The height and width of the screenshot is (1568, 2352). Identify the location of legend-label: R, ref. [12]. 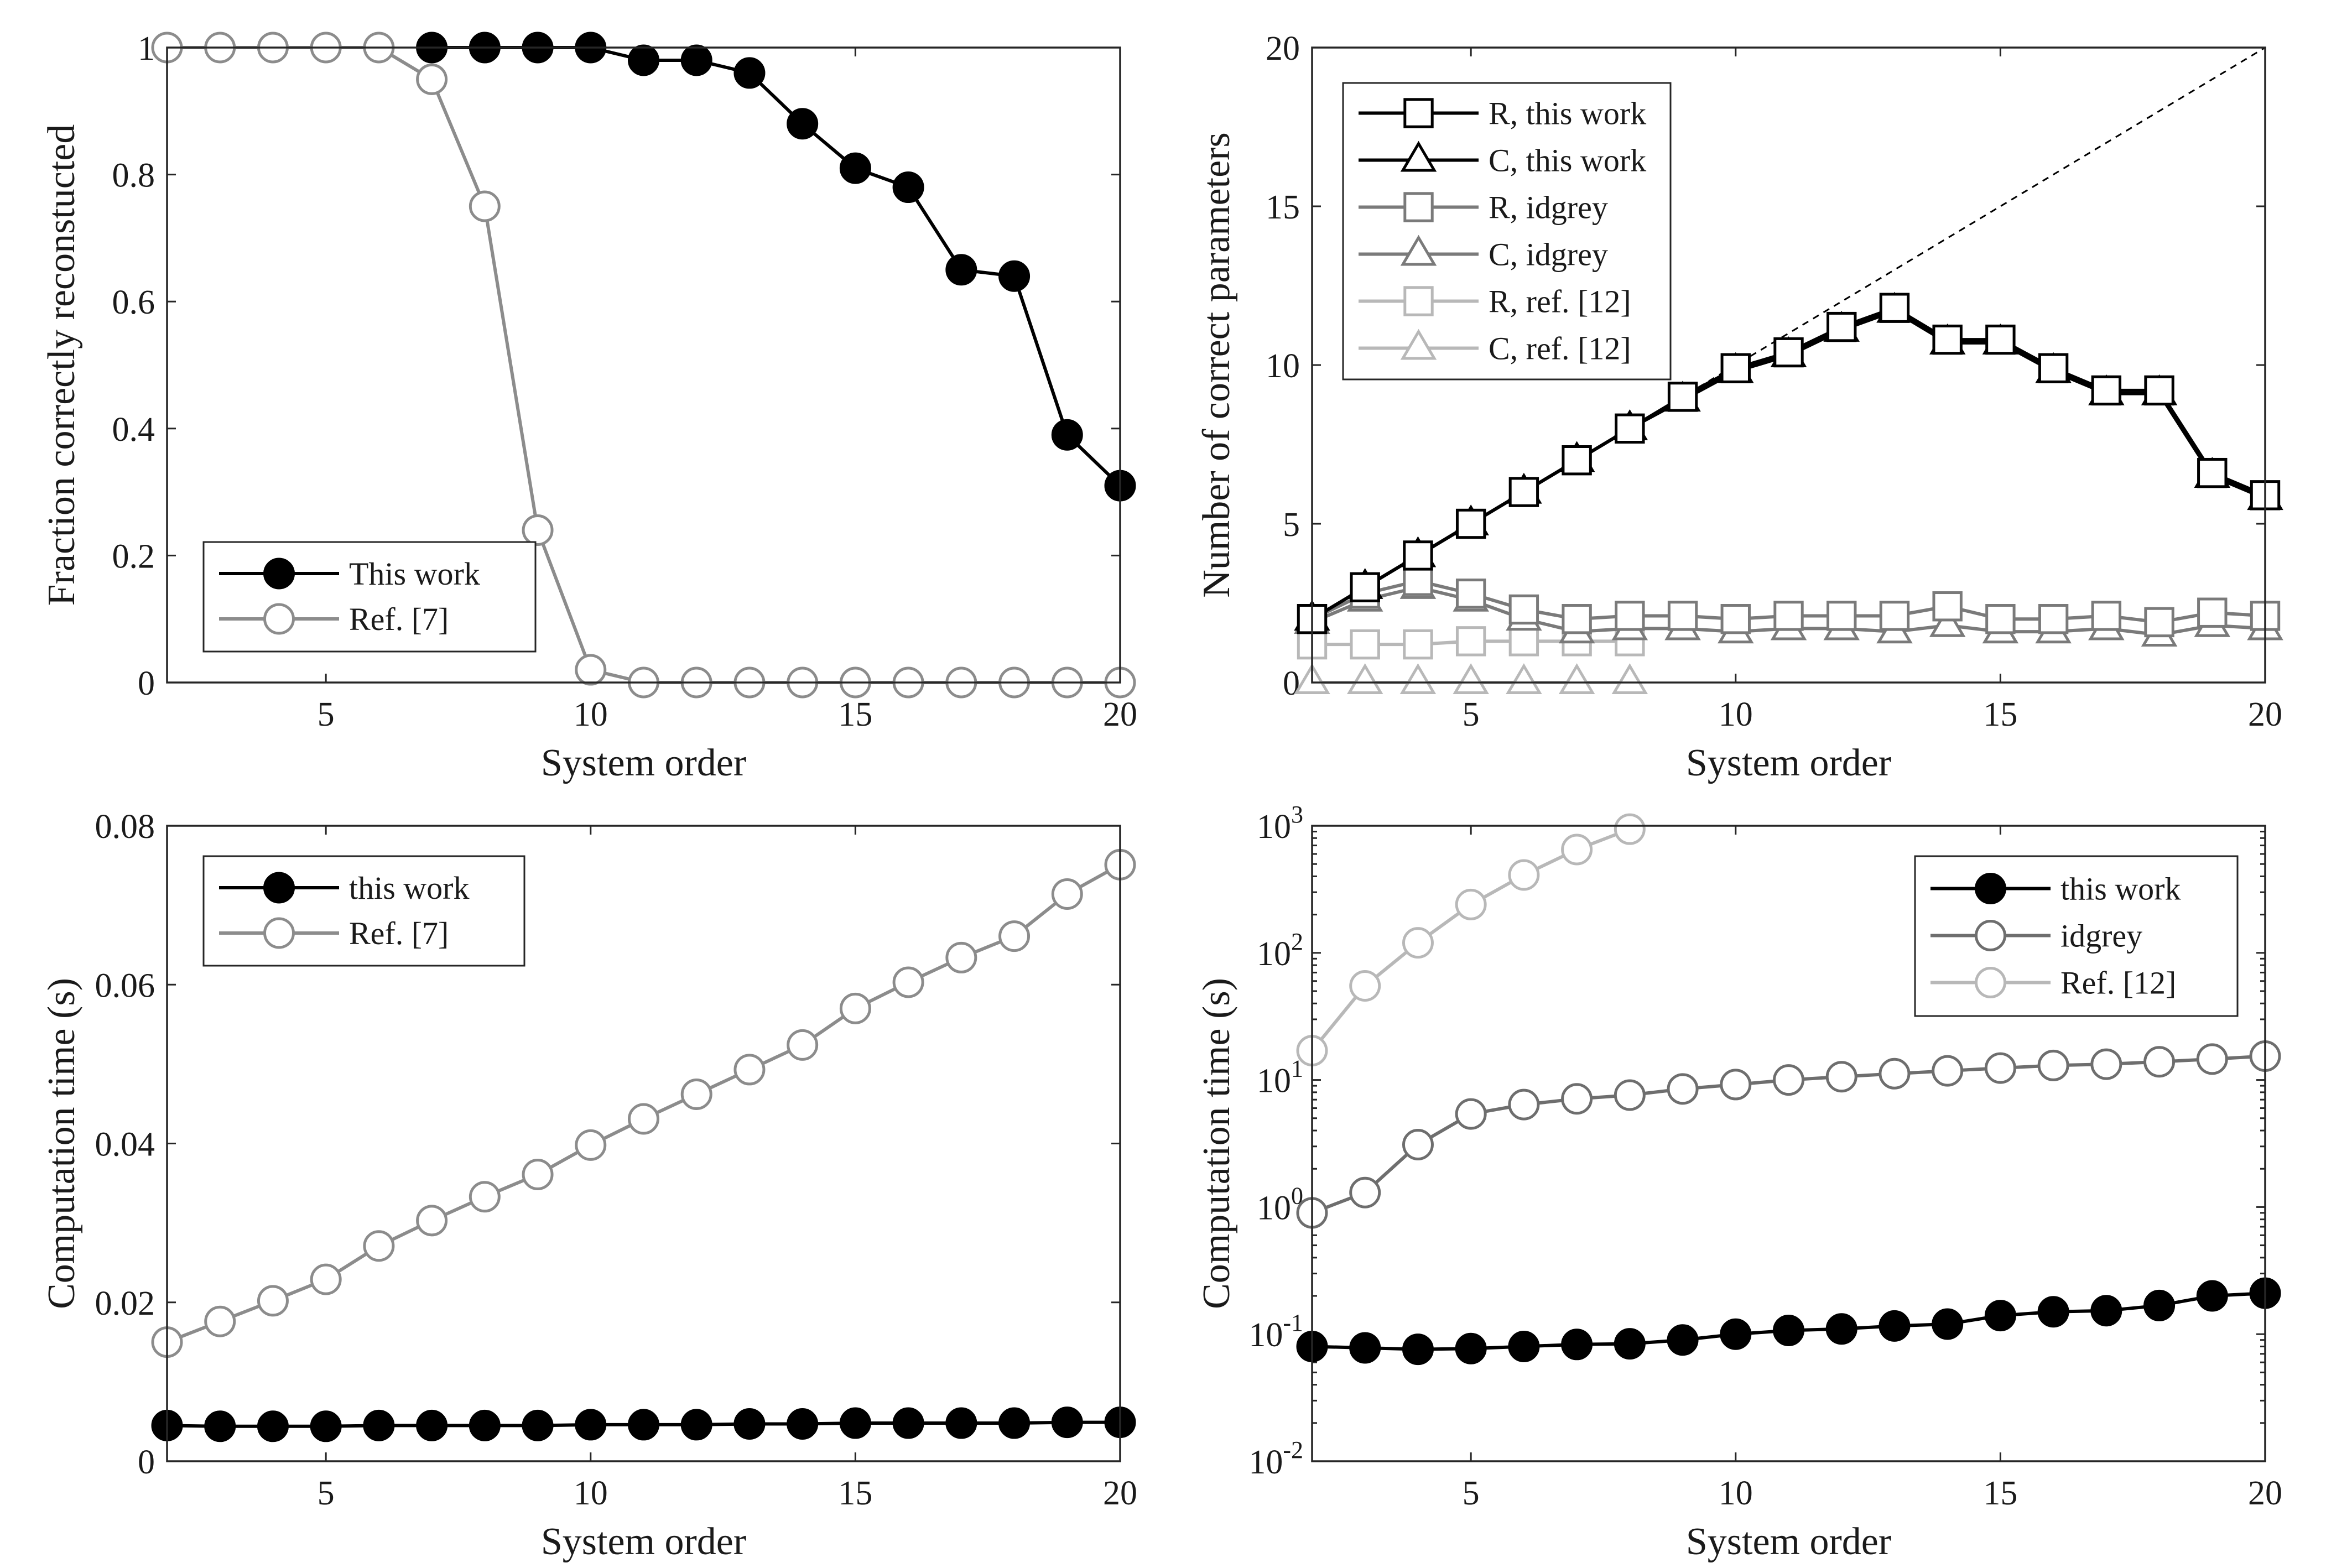
(1560, 302).